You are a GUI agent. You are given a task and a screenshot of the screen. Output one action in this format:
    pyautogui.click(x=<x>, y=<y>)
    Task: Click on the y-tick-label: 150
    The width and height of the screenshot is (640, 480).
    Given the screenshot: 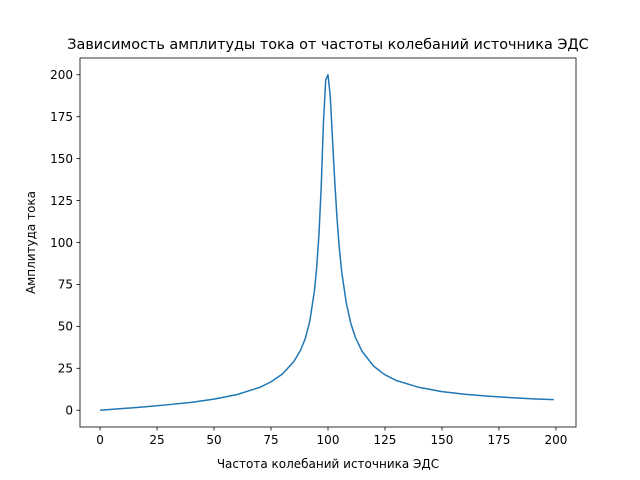 What is the action you would take?
    pyautogui.click(x=61, y=159)
    